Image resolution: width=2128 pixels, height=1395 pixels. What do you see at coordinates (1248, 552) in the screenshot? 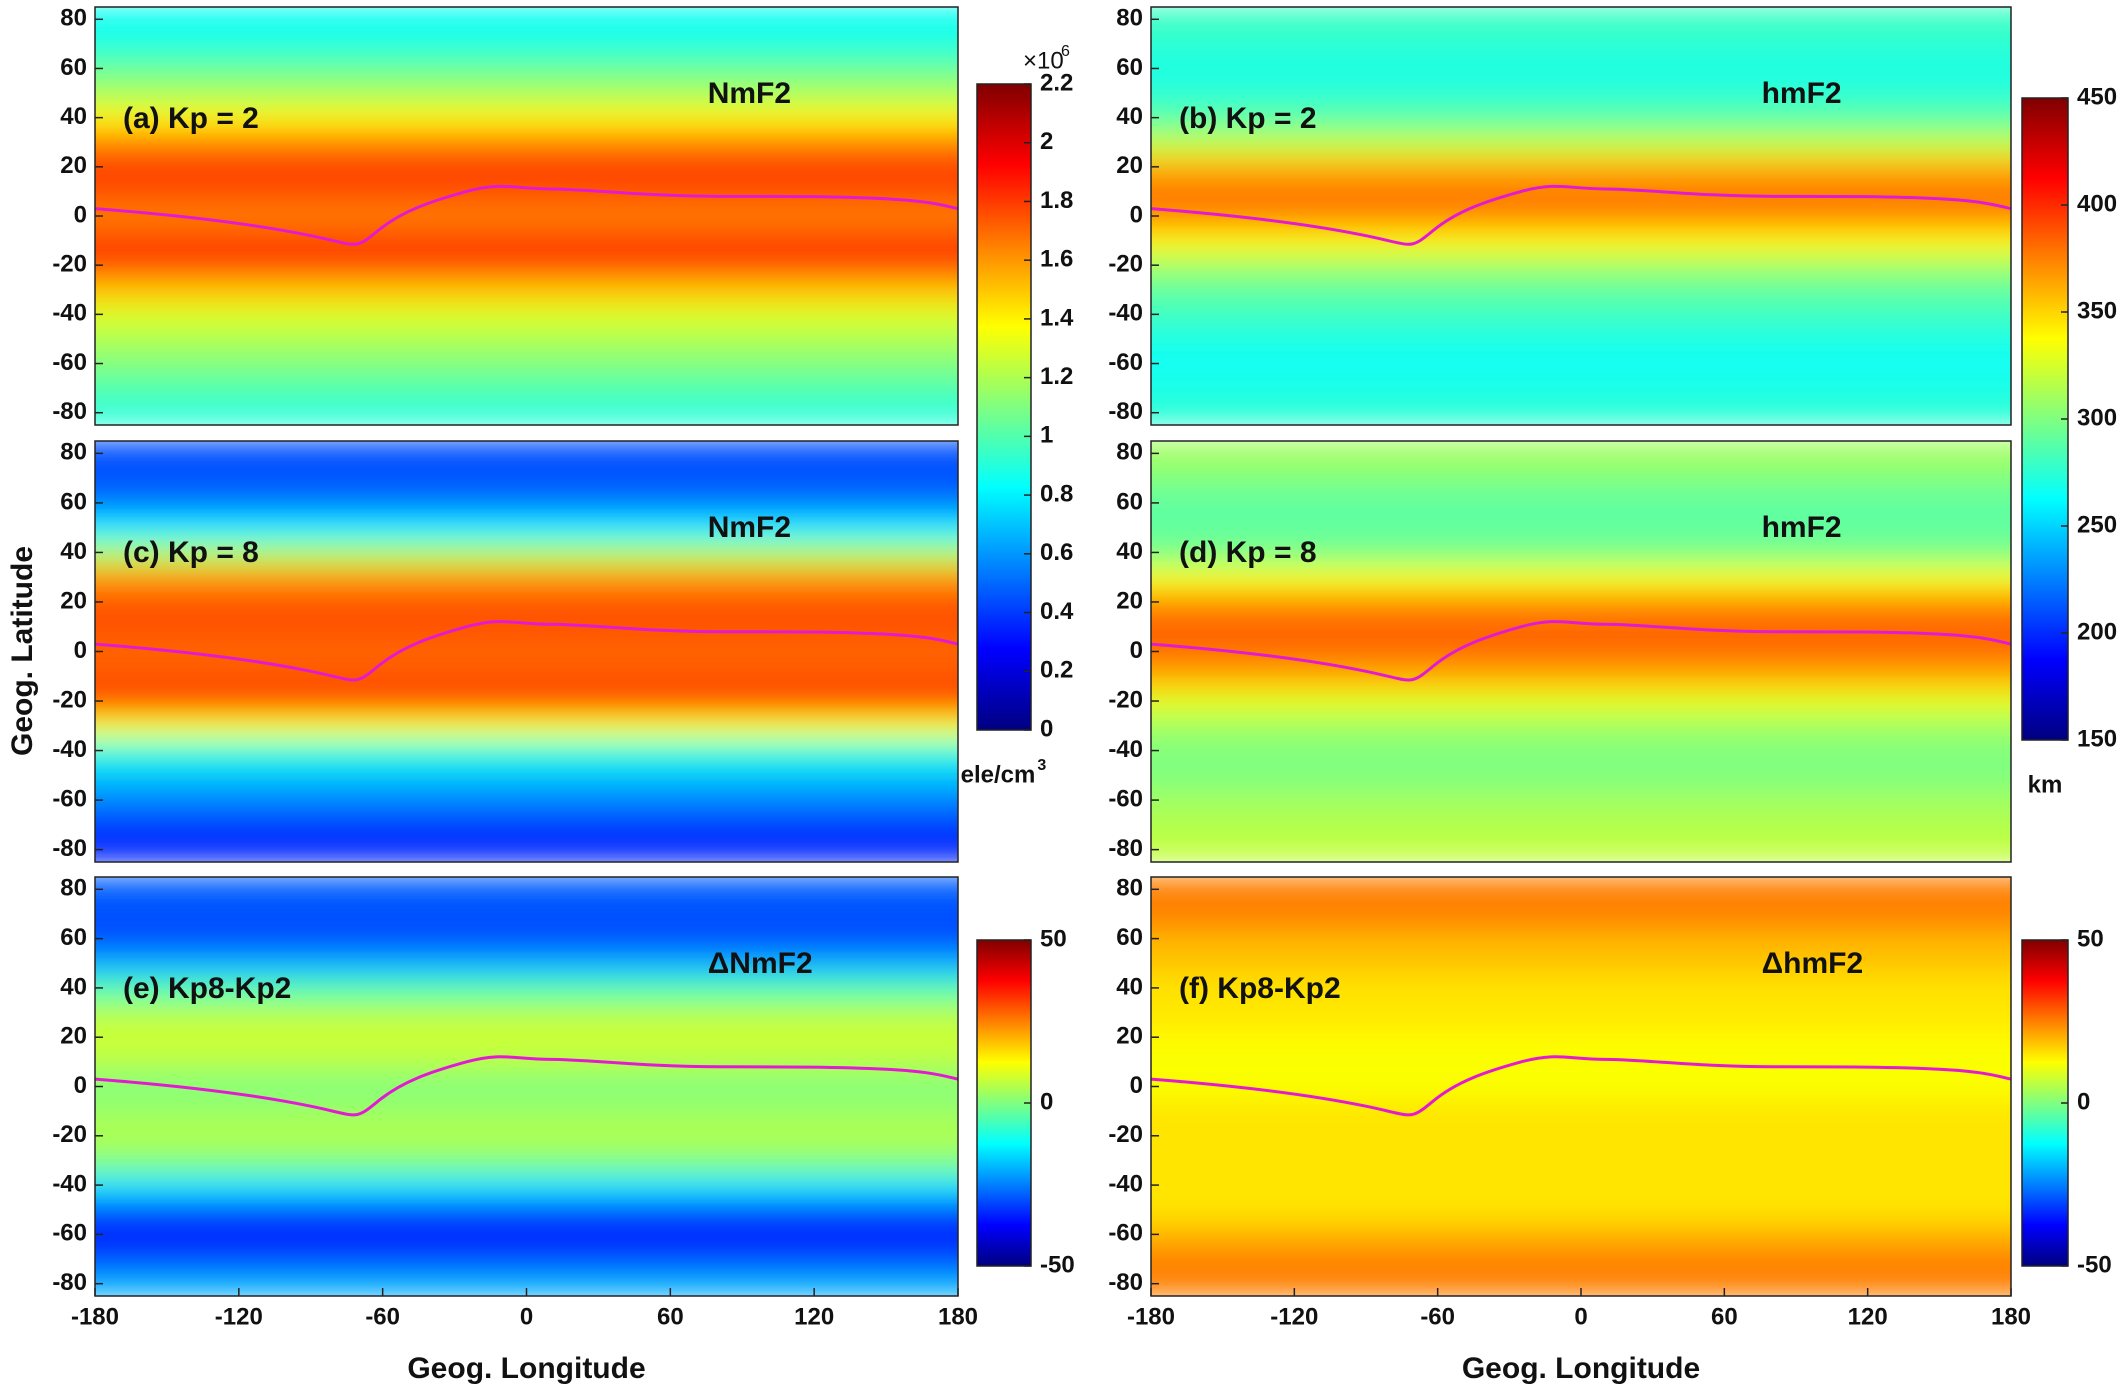
I see `panel-label: (d) Kp = 8` at bounding box center [1248, 552].